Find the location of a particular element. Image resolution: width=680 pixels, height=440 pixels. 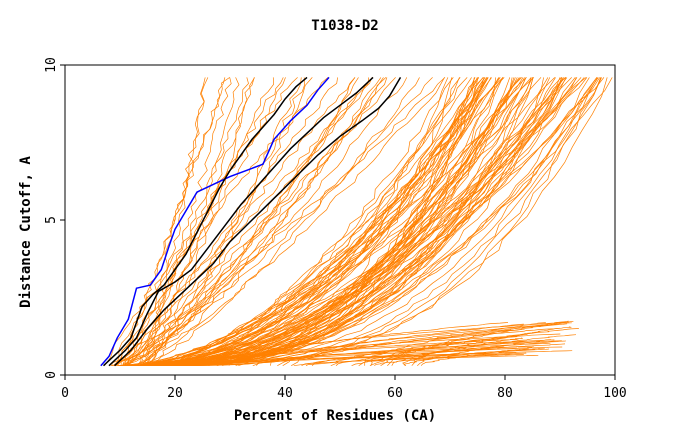

x-axis-label: Percent of Residues (CA) is located at coordinates (335, 416).